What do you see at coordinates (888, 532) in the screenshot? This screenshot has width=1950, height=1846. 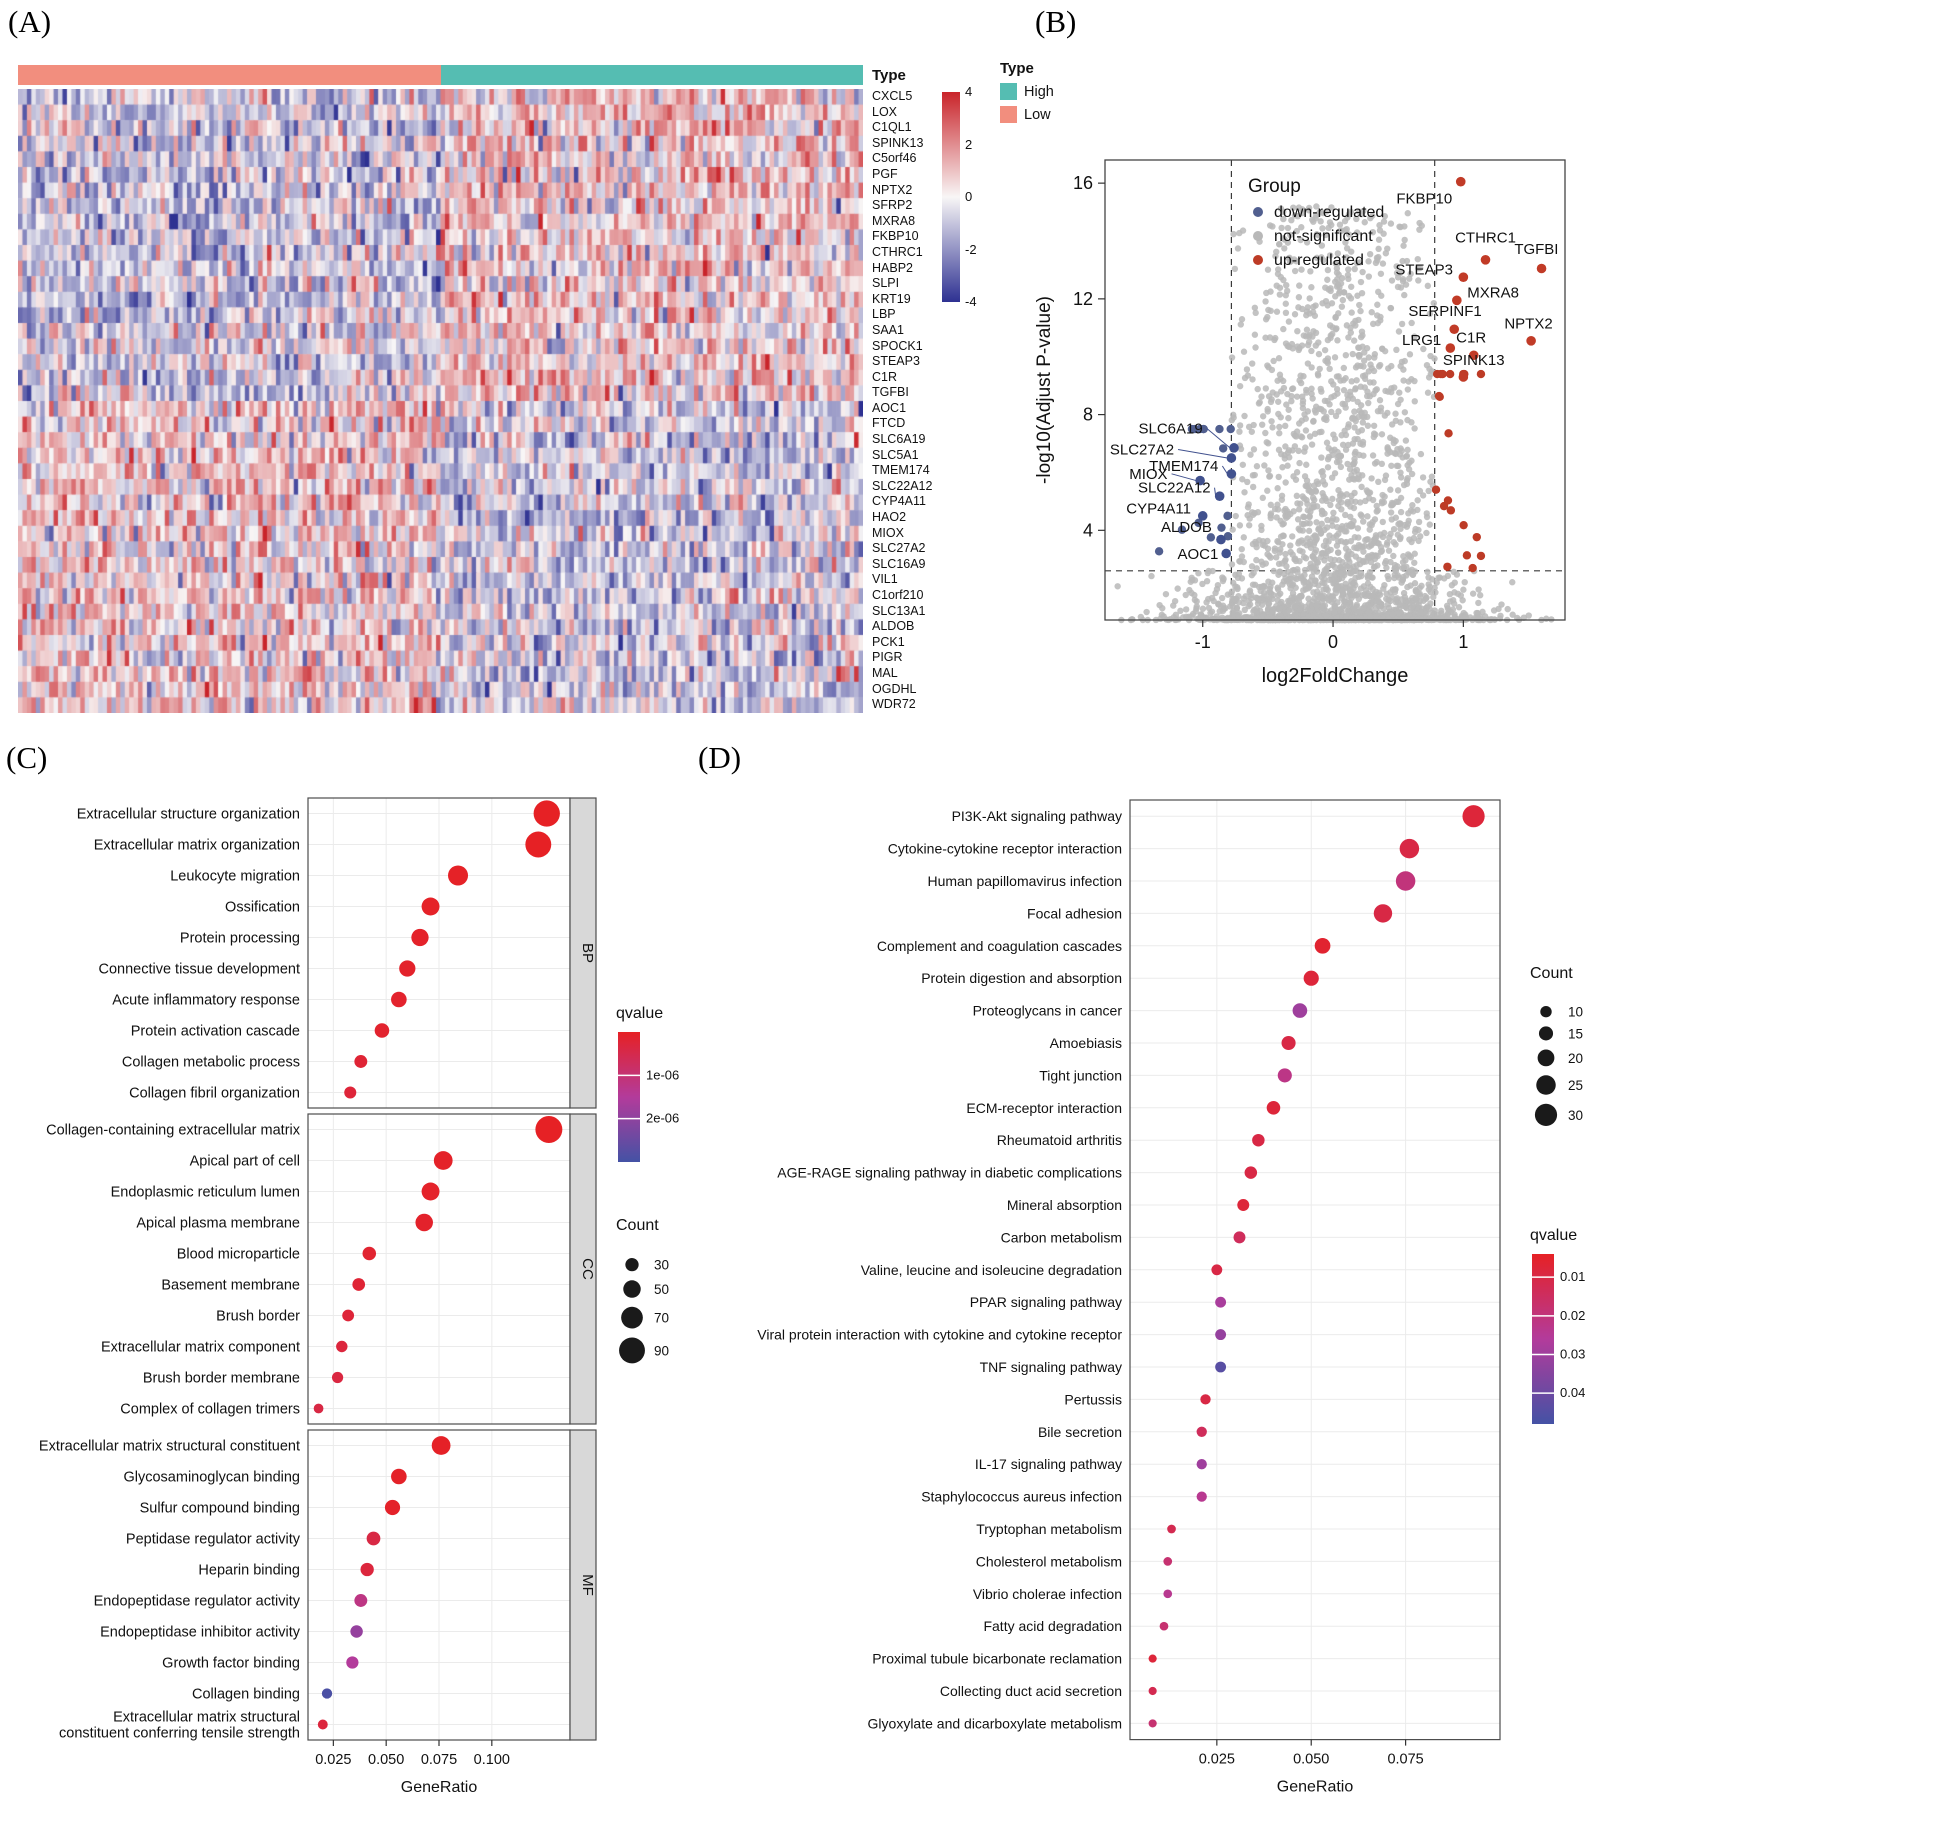 I see `gene-label: MIOX` at bounding box center [888, 532].